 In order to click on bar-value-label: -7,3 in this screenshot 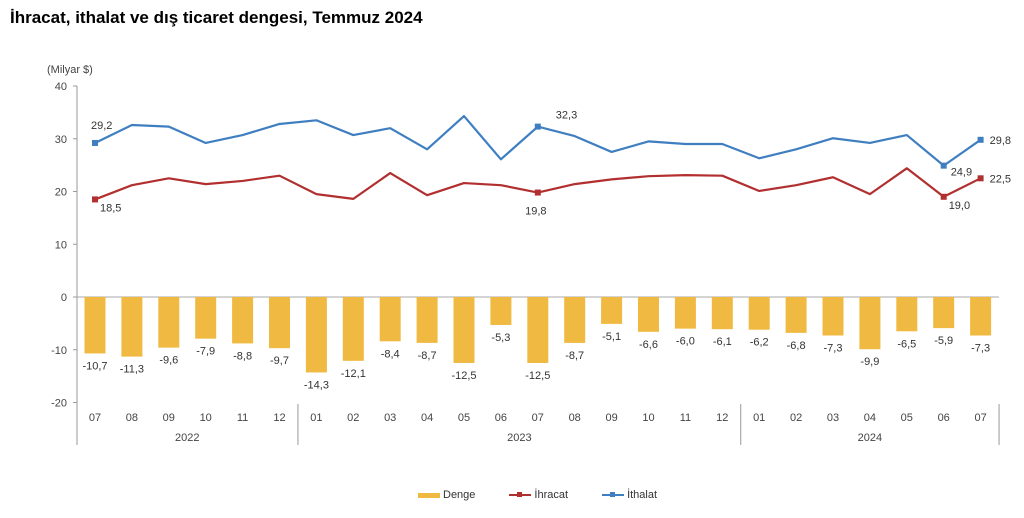, I will do `click(833, 349)`.